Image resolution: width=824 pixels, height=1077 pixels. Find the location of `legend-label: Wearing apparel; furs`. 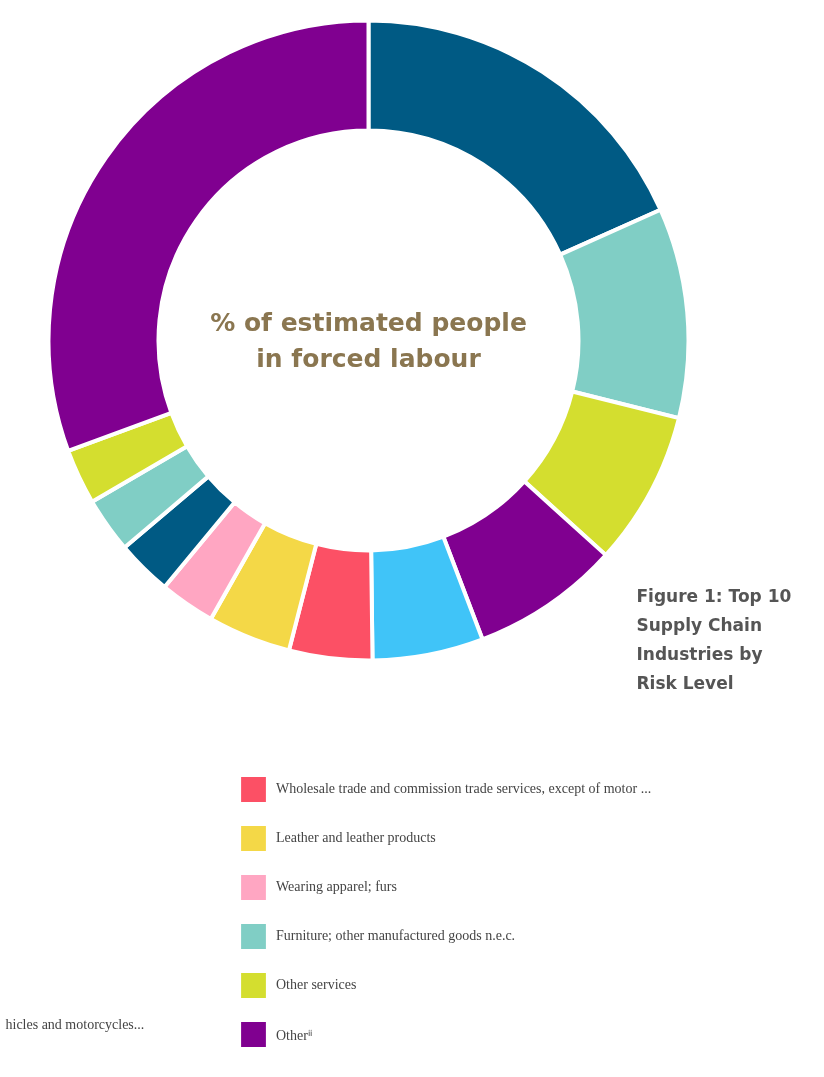

legend-label: Wearing apparel; furs is located at coordinates (336, 887).